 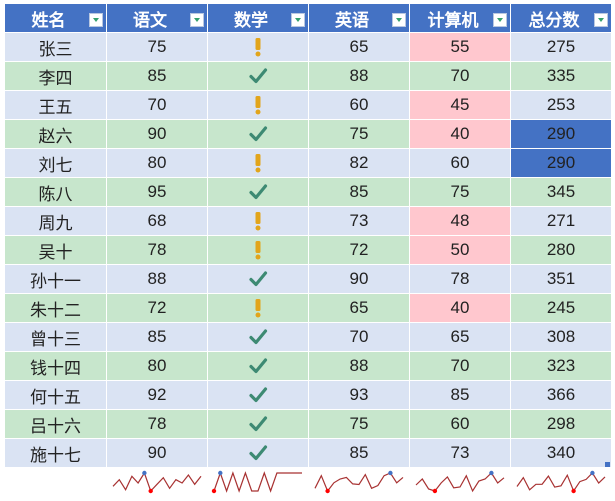 I want to click on header-math: 数学, so click(x=258, y=18).